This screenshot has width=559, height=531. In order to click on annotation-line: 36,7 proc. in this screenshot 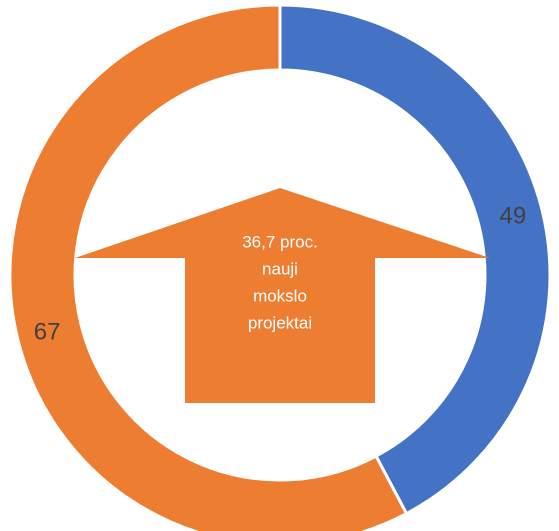, I will do `click(280, 241)`.